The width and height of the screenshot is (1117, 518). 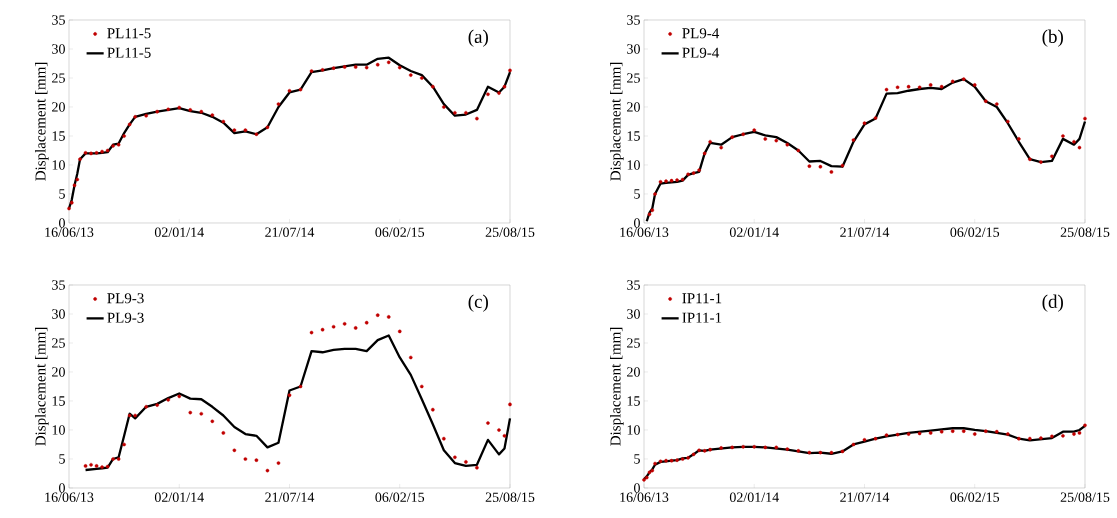 What do you see at coordinates (125, 298) in the screenshot?
I see `legend-label: PL9-3` at bounding box center [125, 298].